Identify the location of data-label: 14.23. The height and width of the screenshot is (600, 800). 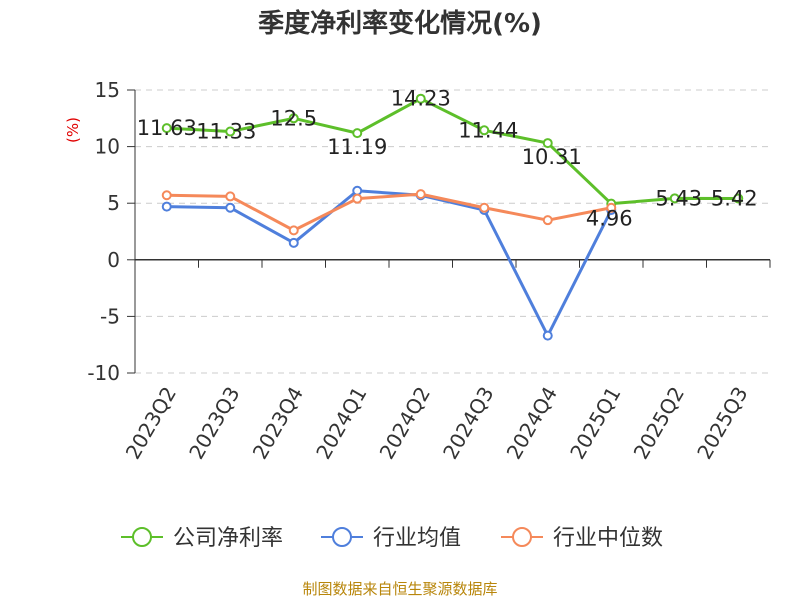
(421, 99).